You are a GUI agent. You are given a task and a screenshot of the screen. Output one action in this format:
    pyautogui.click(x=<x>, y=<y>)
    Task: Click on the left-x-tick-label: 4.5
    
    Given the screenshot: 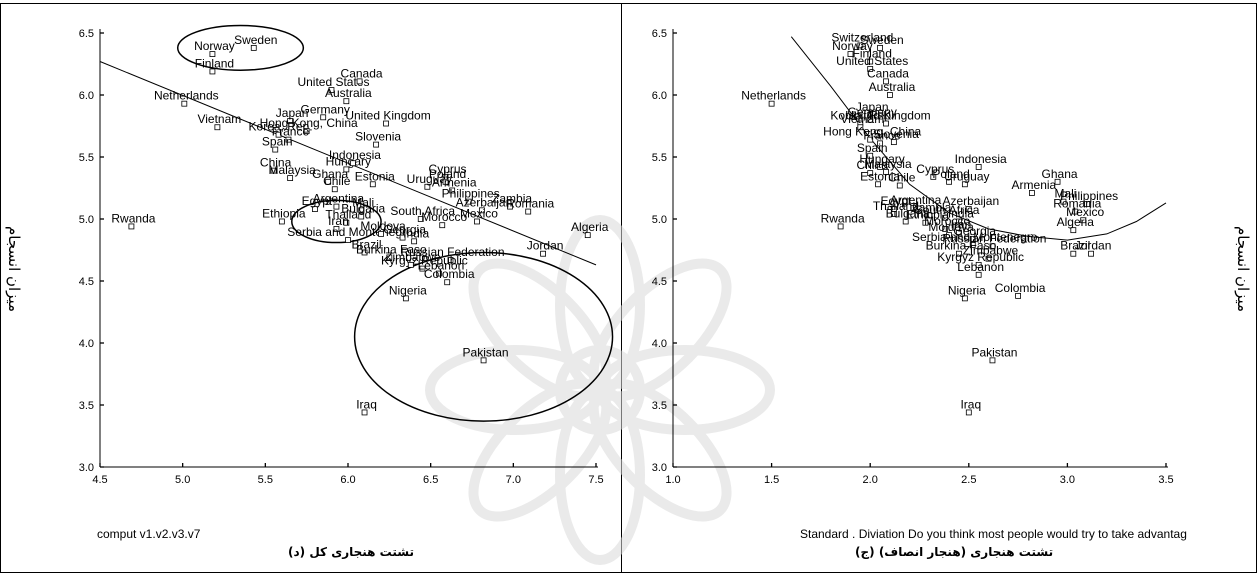 What is the action you would take?
    pyautogui.click(x=99, y=480)
    